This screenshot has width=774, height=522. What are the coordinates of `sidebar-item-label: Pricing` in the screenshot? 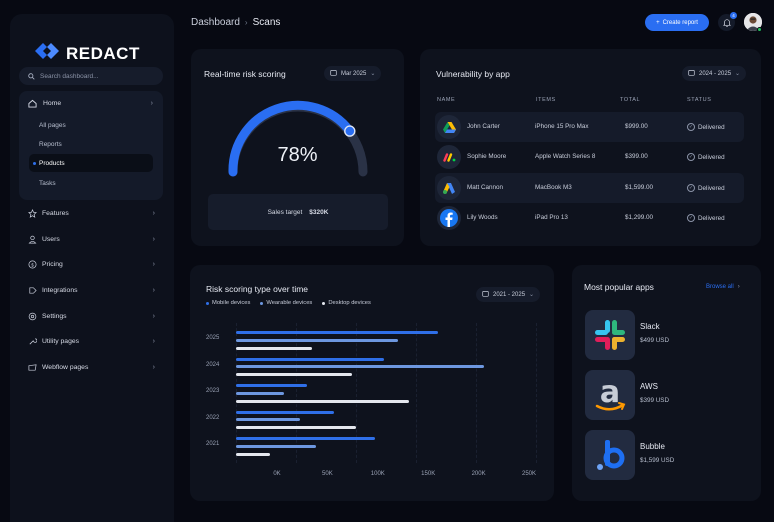 It's located at (52, 264).